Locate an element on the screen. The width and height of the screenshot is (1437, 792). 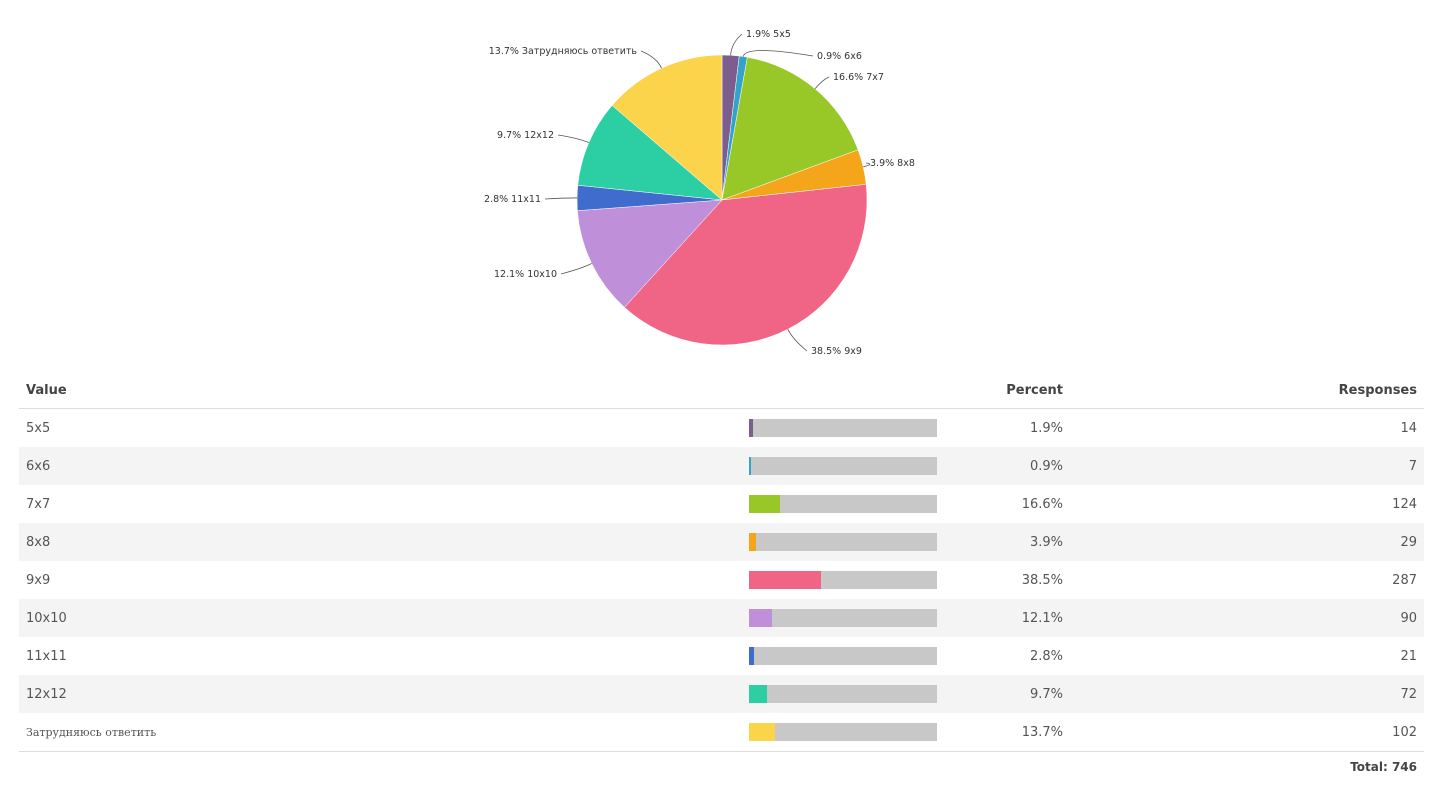
row-percent: 0.9% is located at coordinates (1008, 466).